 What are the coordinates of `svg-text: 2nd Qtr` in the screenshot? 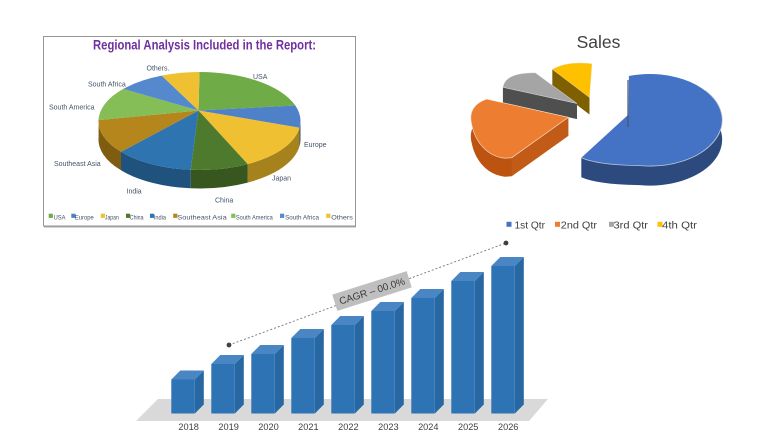 It's located at (579, 226).